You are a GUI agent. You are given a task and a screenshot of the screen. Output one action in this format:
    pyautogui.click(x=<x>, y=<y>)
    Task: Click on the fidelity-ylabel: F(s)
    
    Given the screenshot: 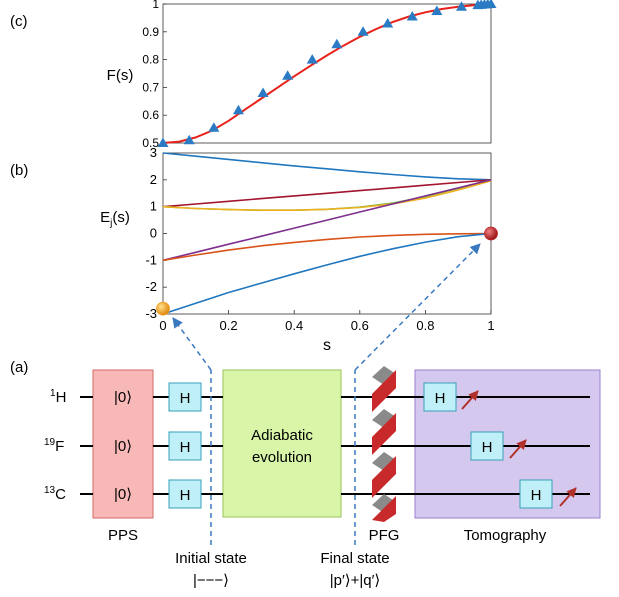 What is the action you would take?
    pyautogui.click(x=120, y=75)
    